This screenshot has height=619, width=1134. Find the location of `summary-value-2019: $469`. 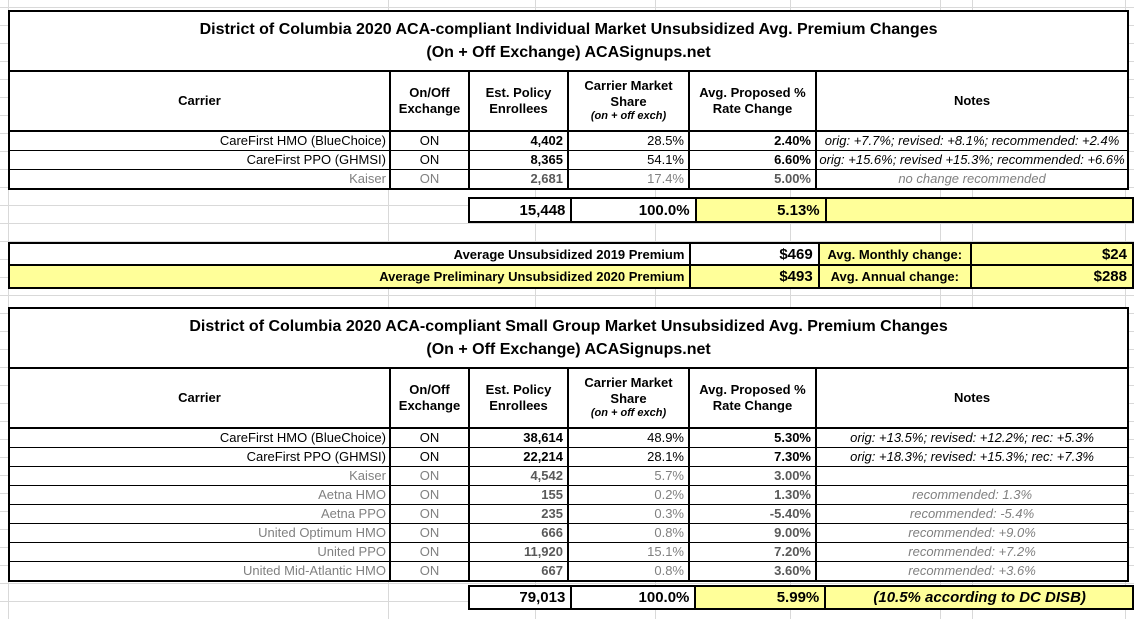

summary-value-2019: $469 is located at coordinates (754, 254).